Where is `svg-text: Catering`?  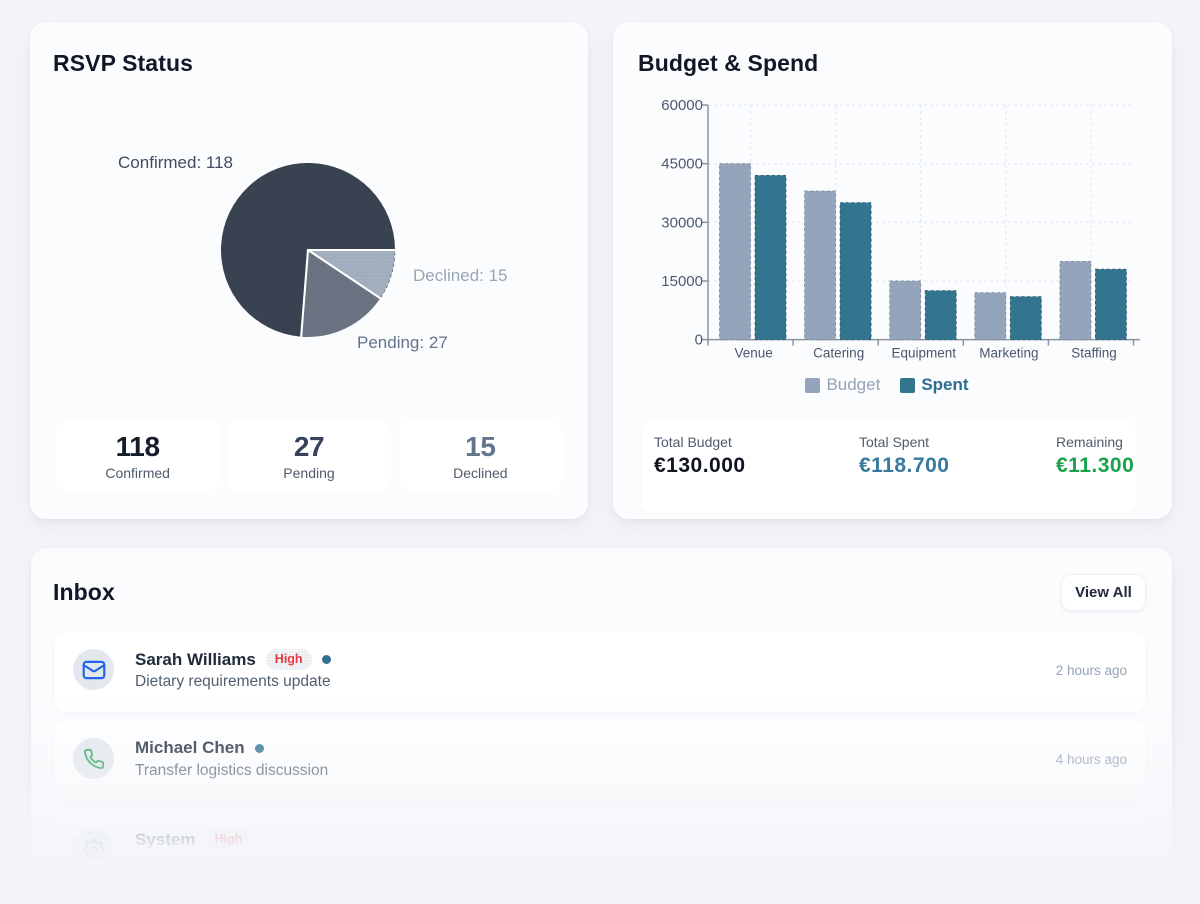 svg-text: Catering is located at coordinates (838, 353).